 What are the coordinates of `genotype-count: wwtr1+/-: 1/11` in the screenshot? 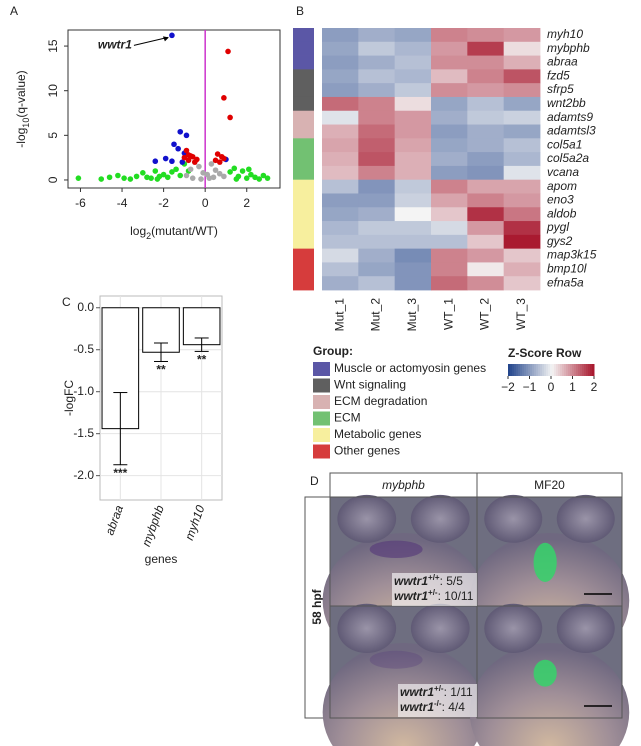 It's located at (436, 692).